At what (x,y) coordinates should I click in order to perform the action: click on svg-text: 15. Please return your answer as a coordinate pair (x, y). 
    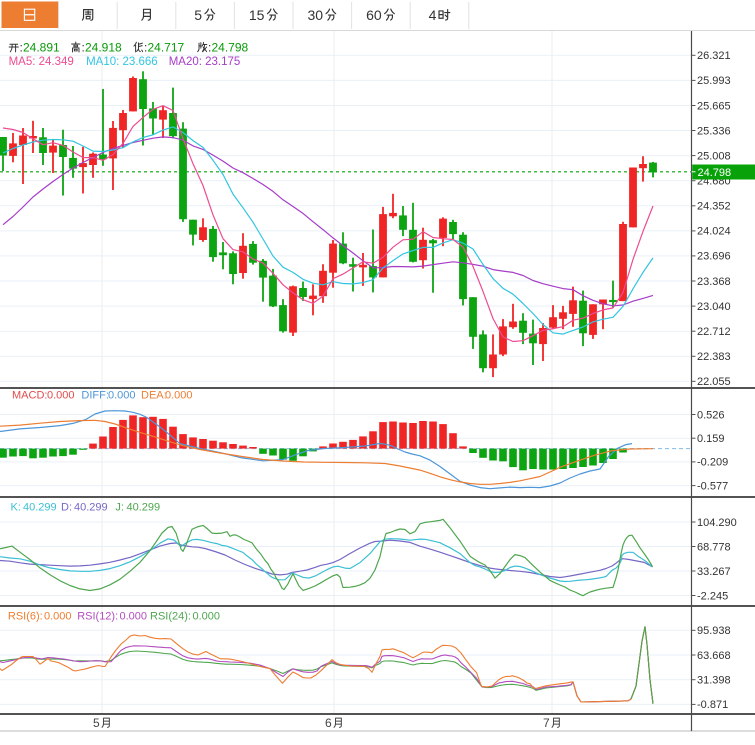
    Looking at the image, I should click on (257, 15).